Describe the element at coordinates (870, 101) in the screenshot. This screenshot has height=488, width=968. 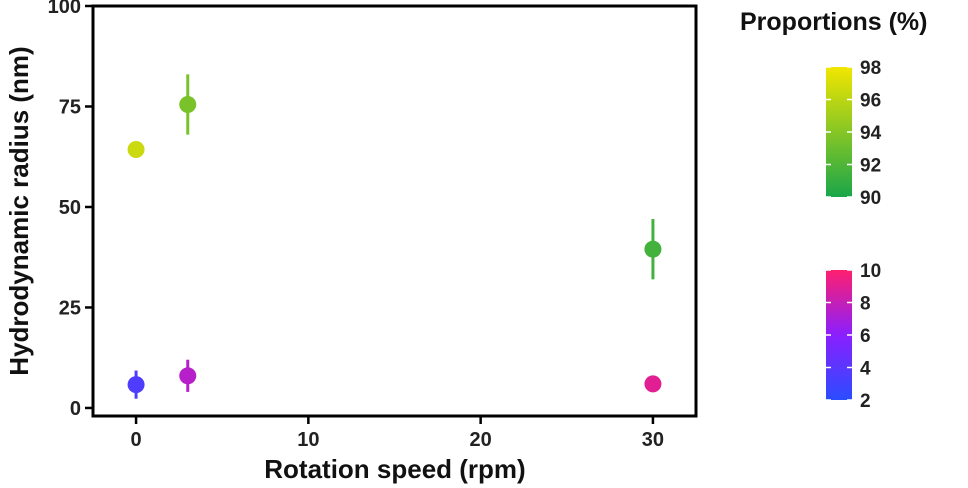
I see `colorbar-tick-label: 96` at that location.